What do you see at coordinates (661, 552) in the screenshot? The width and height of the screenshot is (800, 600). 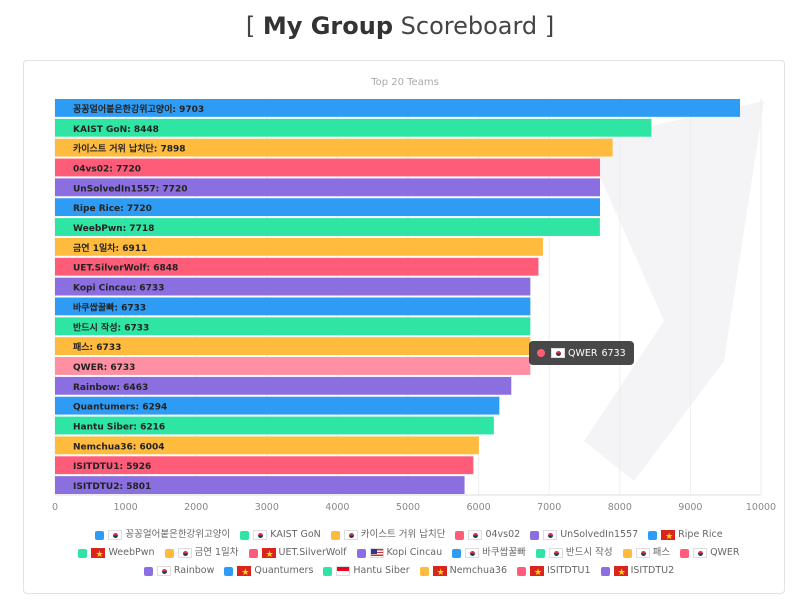 I see `legend-label: 패스` at bounding box center [661, 552].